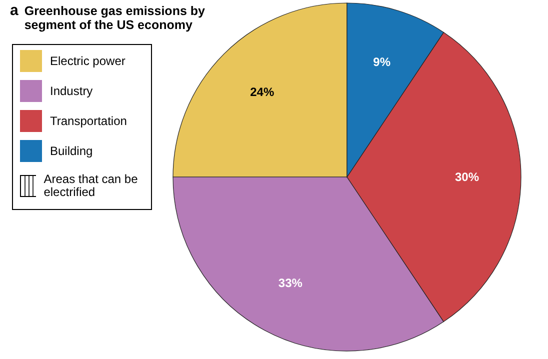 Image resolution: width=548 pixels, height=359 pixels. Describe the element at coordinates (71, 151) in the screenshot. I see `legend-label: Building` at that location.